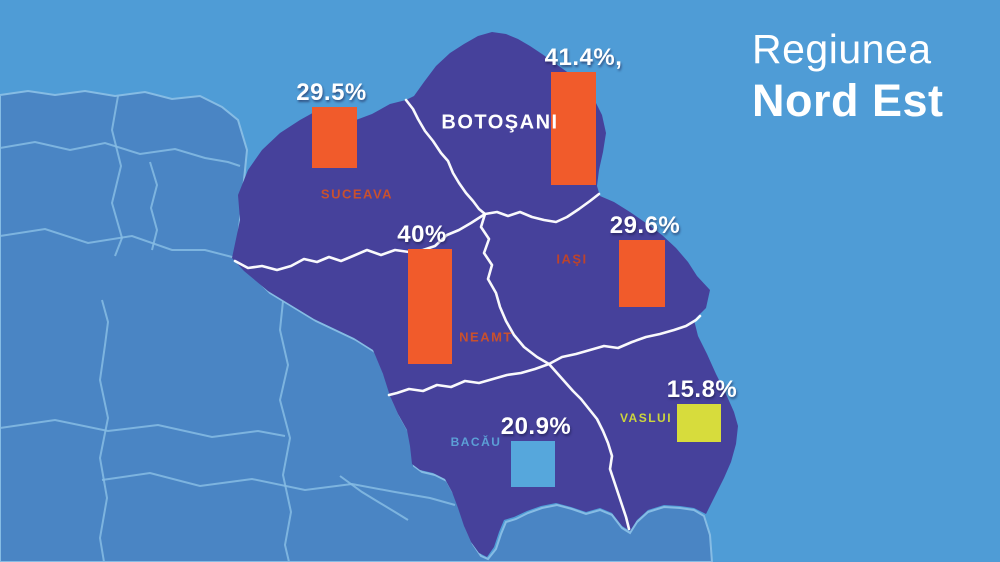 This screenshot has height=562, width=1000. Describe the element at coordinates (533, 464) in the screenshot. I see `bacau-bar` at that location.